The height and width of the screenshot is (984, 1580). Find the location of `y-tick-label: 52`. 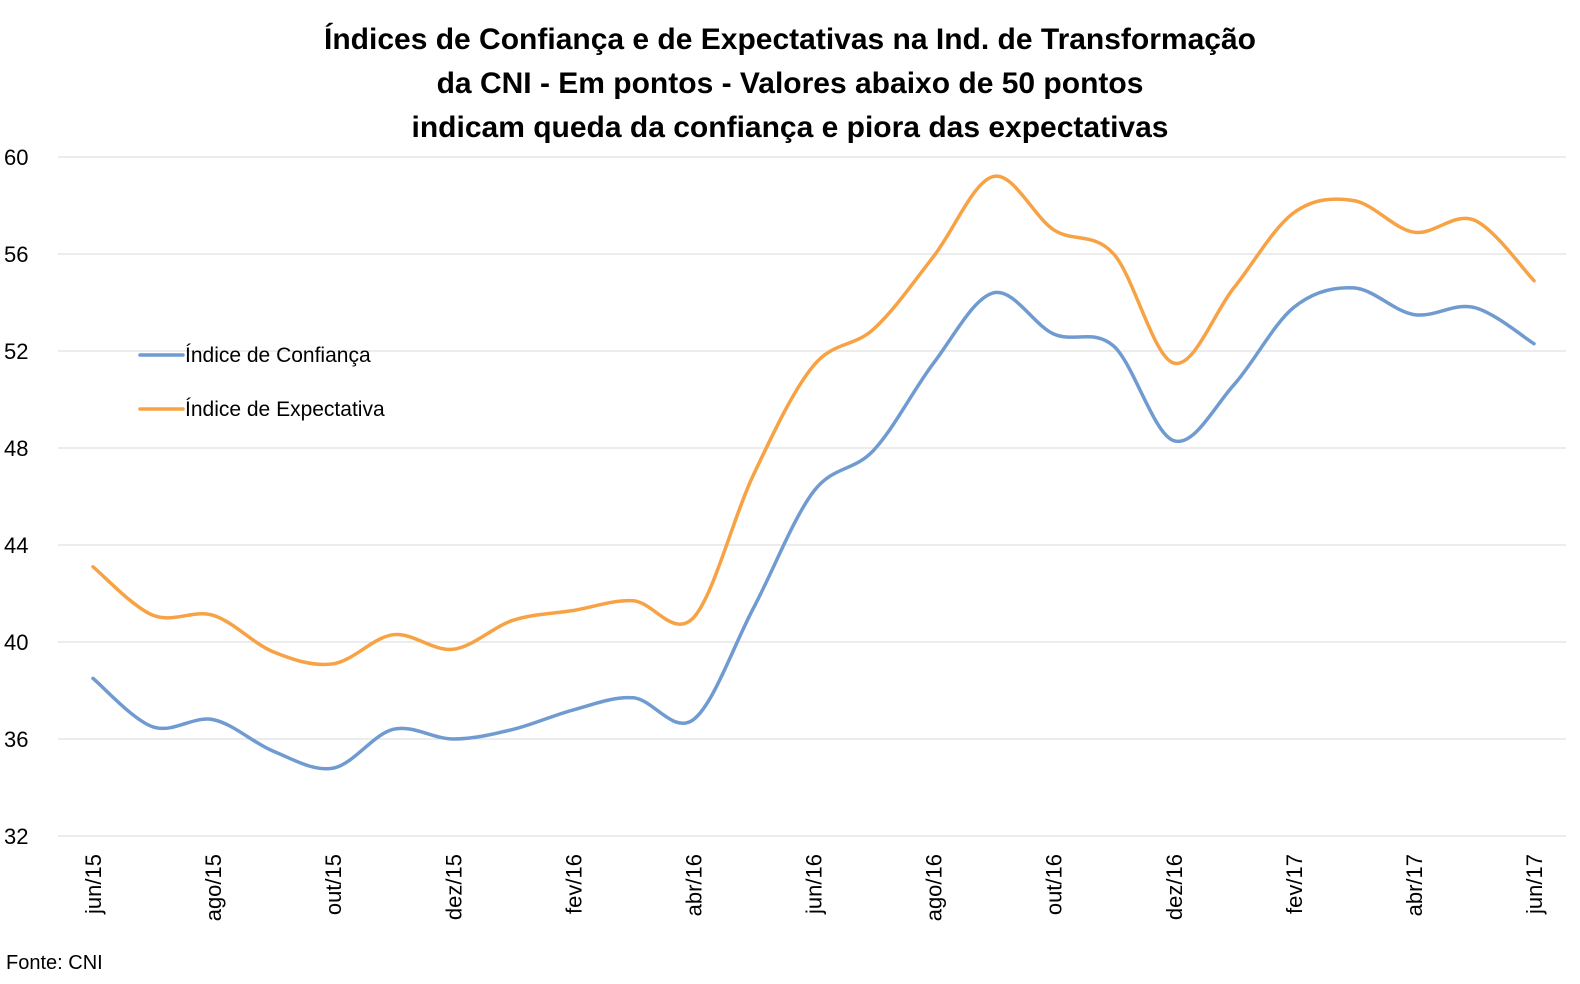

y-tick-label: 52 is located at coordinates (16, 351).